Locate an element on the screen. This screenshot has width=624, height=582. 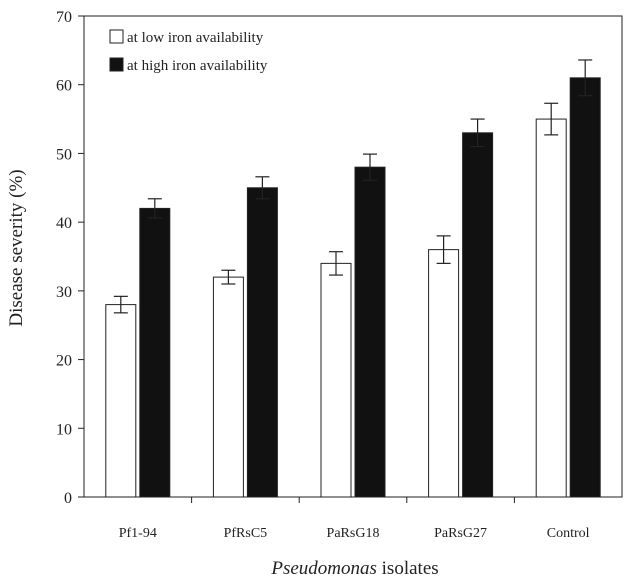
y-tick-label-4: 40 is located at coordinates (64, 223).